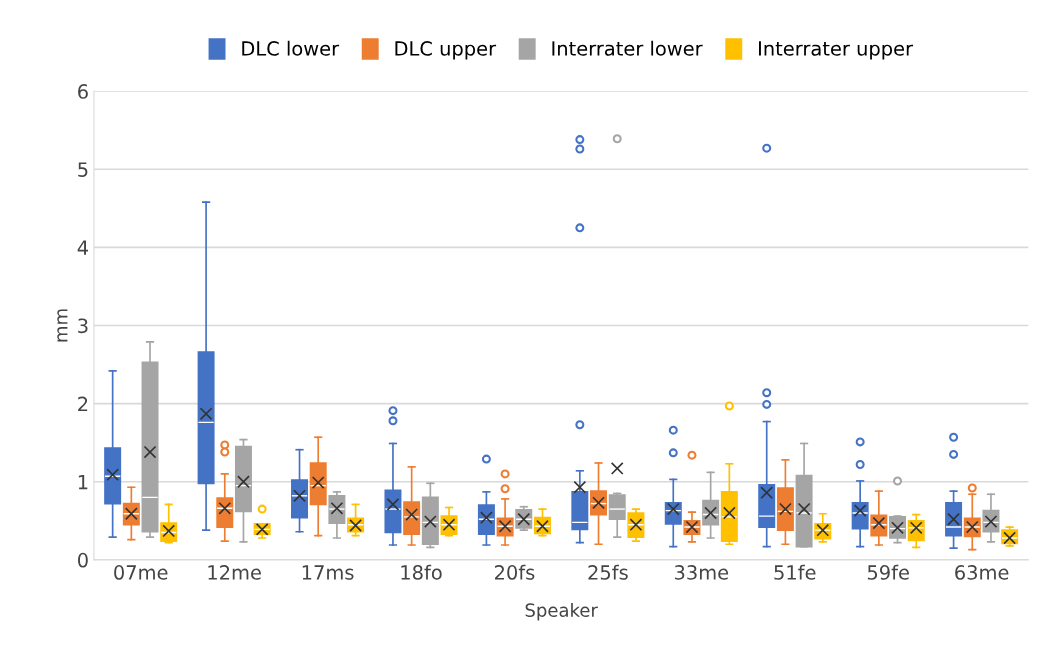 This screenshot has width=1044, height=651. I want to click on legend-label: DLC lower, so click(291, 48).